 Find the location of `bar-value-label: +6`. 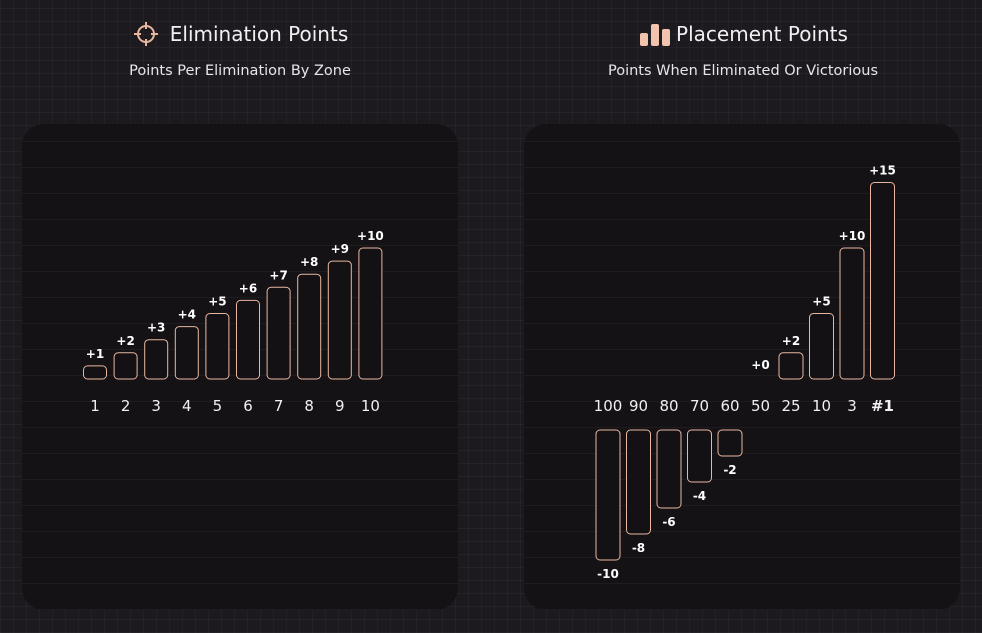

bar-value-label: +6 is located at coordinates (248, 288).